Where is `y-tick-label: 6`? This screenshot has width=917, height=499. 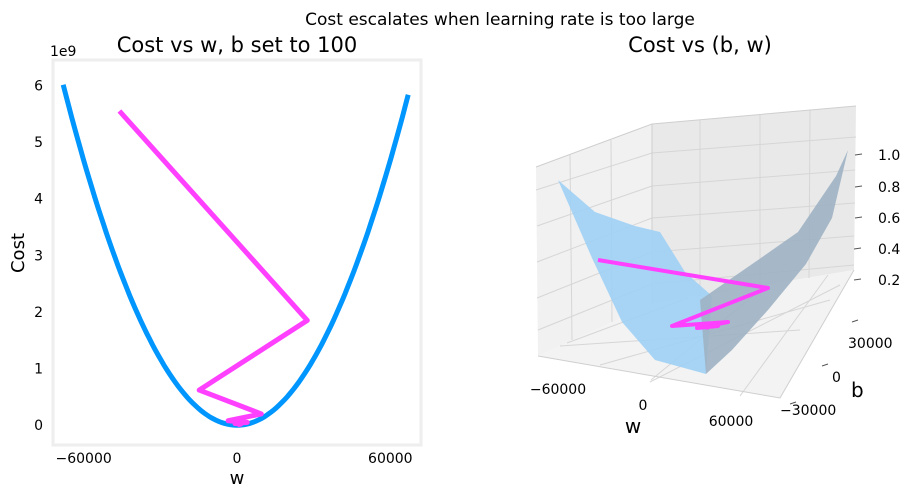
y-tick-label: 6 is located at coordinates (38, 86).